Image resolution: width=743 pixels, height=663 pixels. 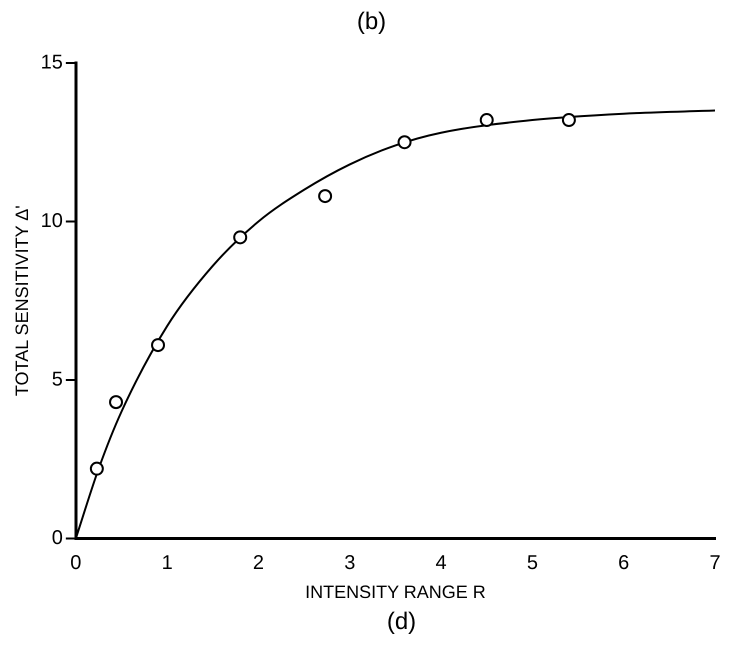 What do you see at coordinates (51, 221) in the screenshot?
I see `y-tick-label: 10` at bounding box center [51, 221].